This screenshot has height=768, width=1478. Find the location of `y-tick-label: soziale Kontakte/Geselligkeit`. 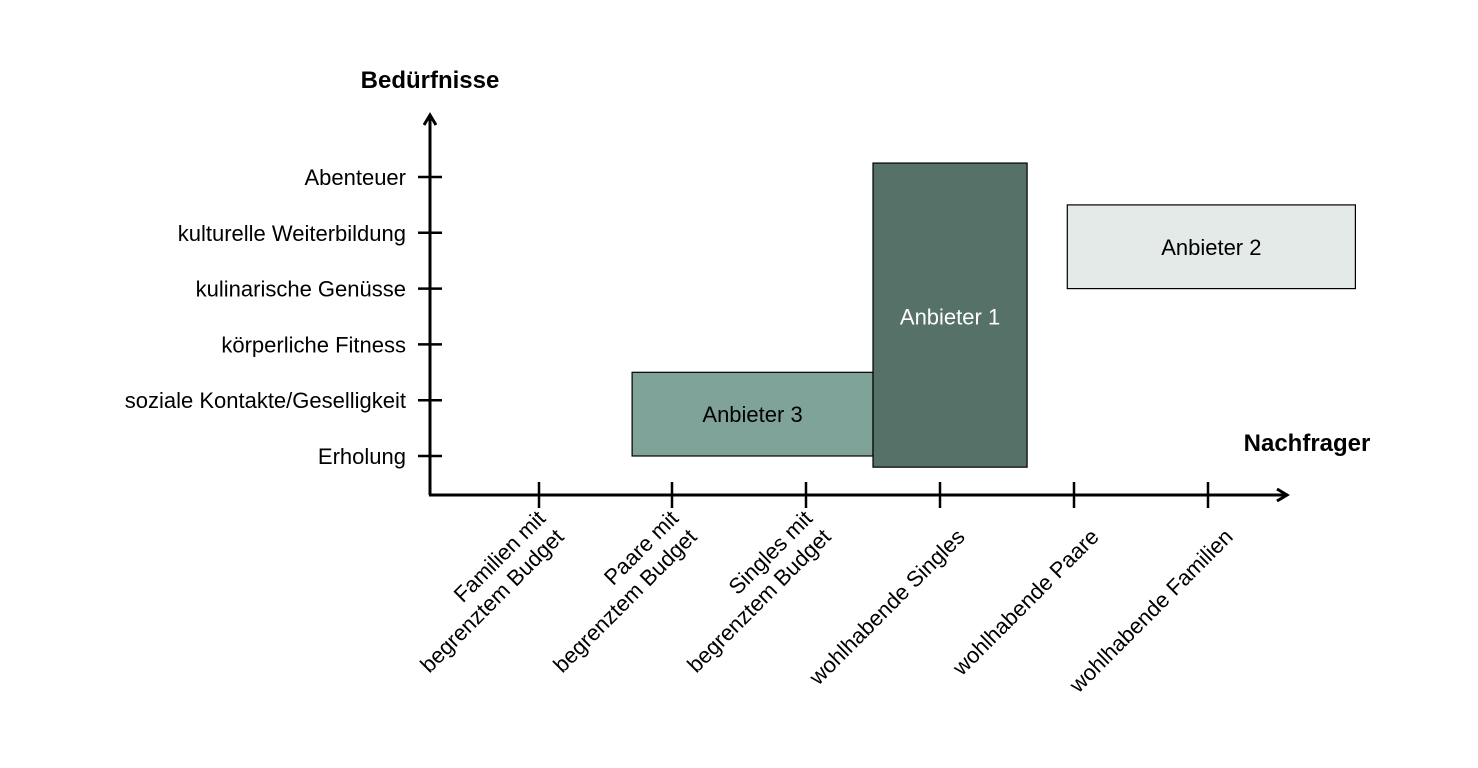

y-tick-label: soziale Kontakte/Geselligkeit is located at coordinates (265, 400).